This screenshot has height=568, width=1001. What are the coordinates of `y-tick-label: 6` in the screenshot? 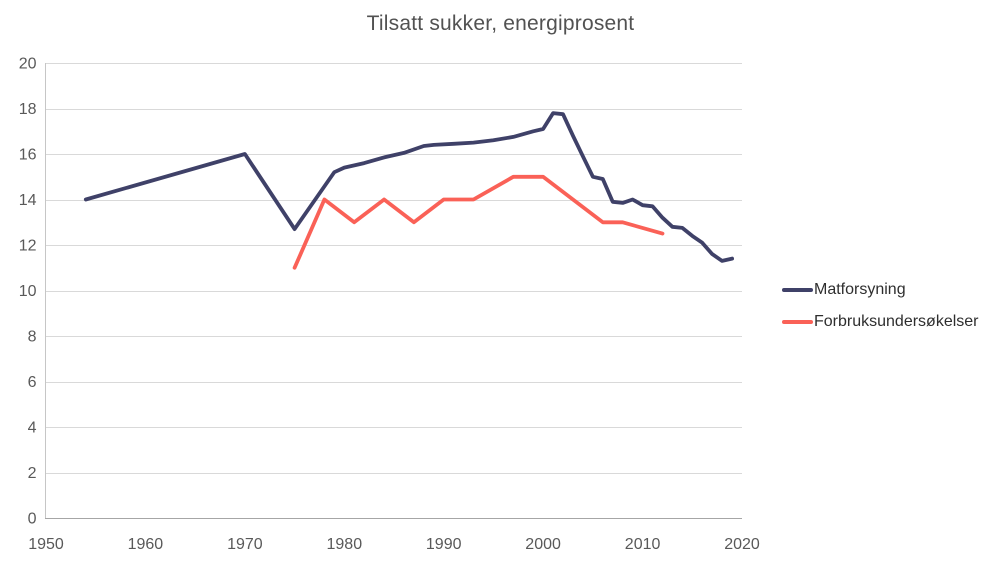 It's located at (32, 382).